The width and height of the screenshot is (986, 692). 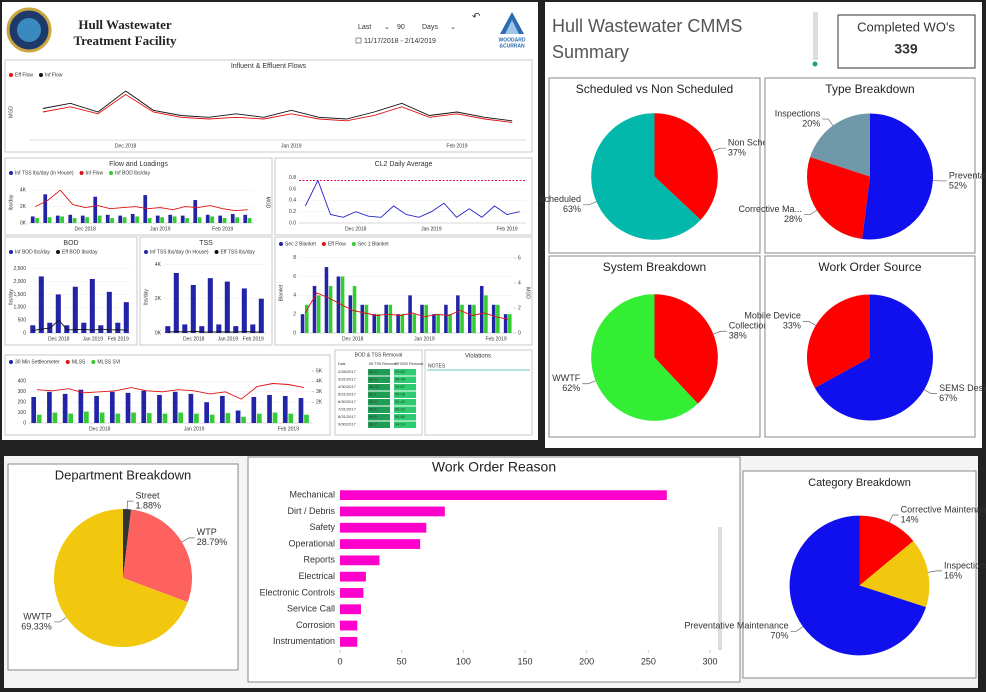 I want to click on table-cell: 98.5, so click(x=373, y=416).